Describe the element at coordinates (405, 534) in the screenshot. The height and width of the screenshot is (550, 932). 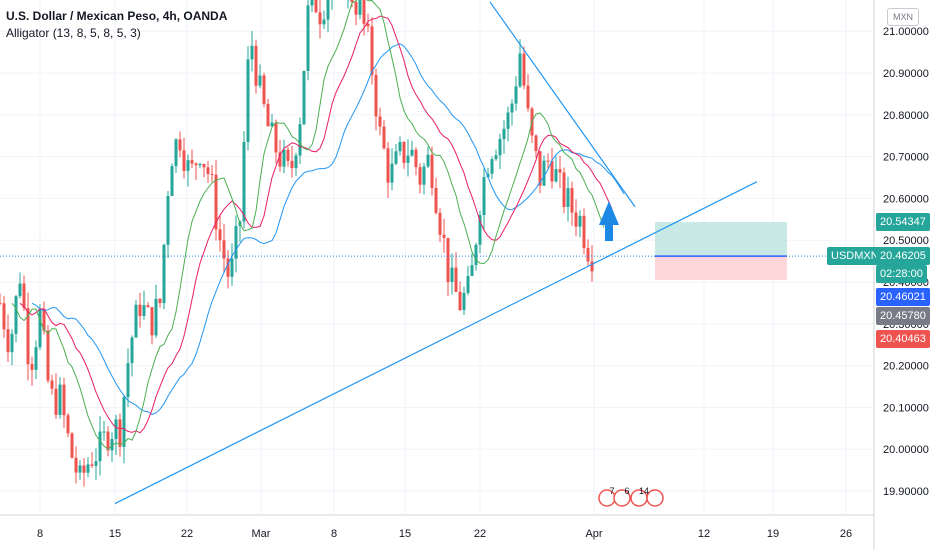
I see `x-tick-label: 15` at that location.